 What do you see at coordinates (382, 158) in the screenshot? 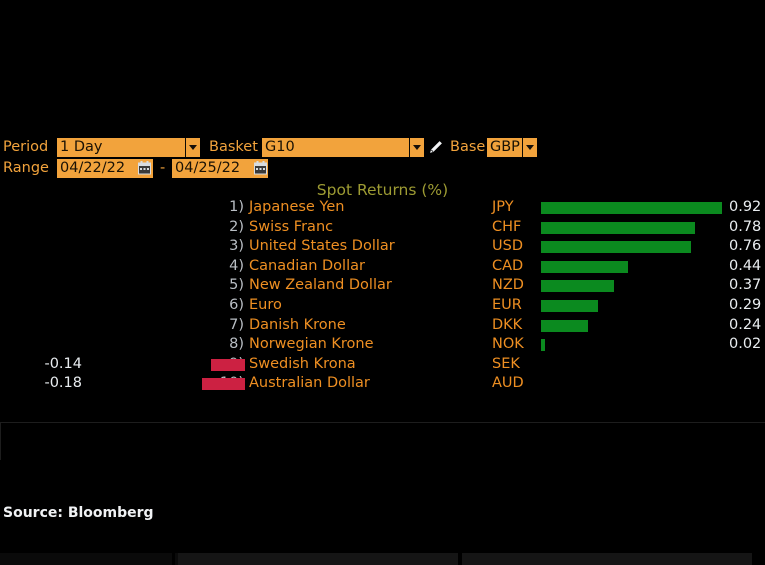
I see `control-toolbar: Period 1 Day Basket G10 Base` at bounding box center [382, 158].